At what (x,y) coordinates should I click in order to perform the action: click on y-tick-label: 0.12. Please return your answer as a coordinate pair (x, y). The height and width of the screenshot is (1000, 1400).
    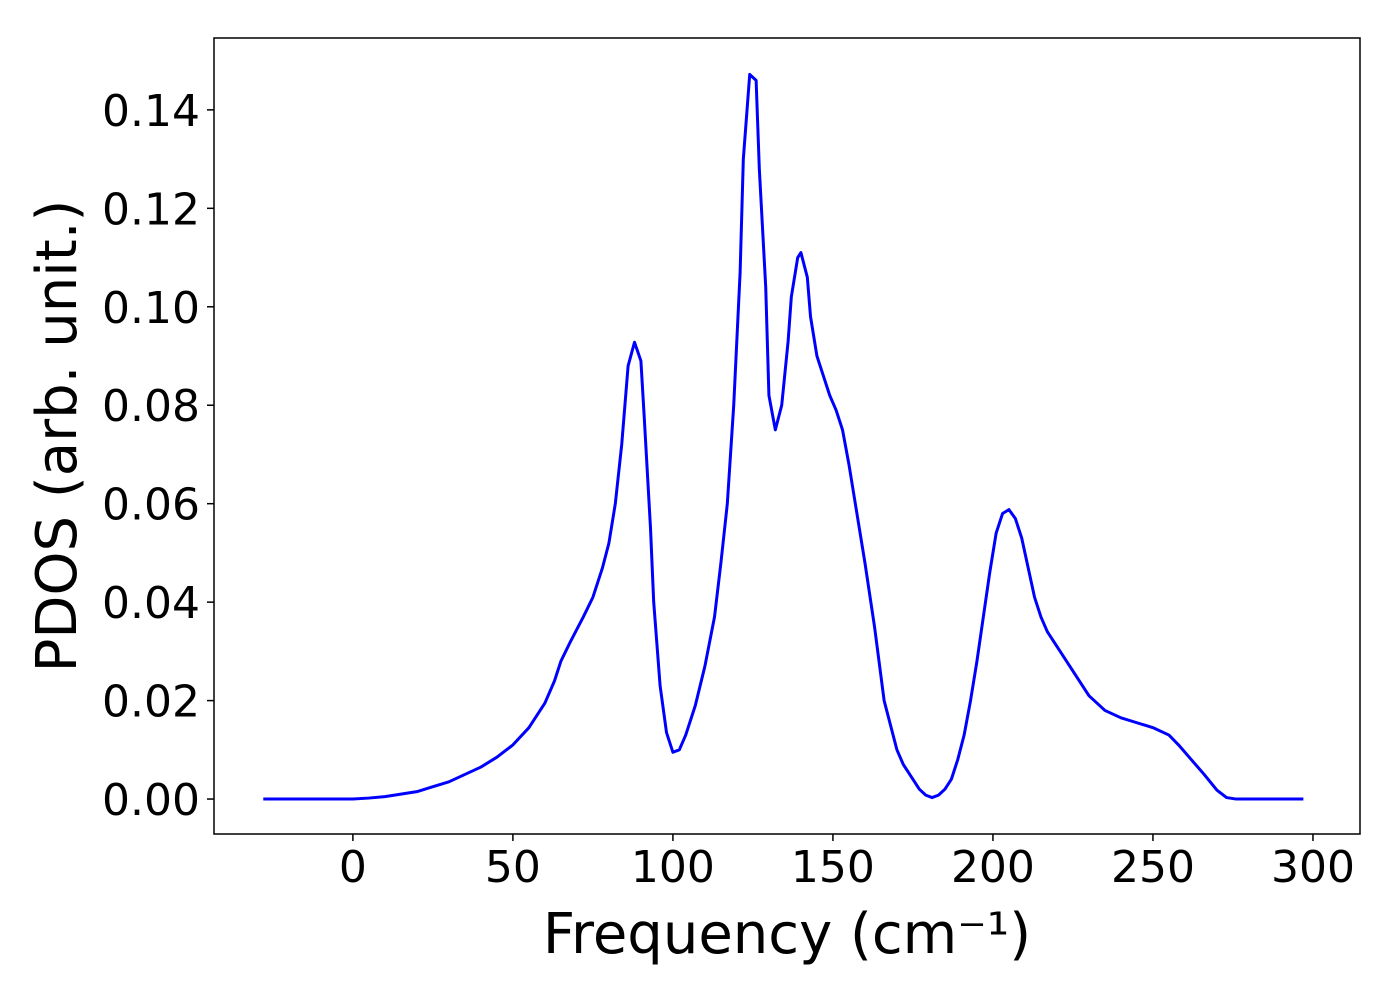
    Looking at the image, I should click on (151, 209).